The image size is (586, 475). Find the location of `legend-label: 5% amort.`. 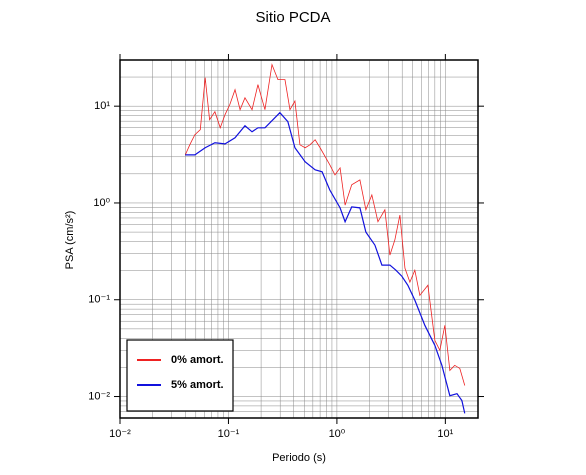

legend-label: 5% amort. is located at coordinates (197, 385).